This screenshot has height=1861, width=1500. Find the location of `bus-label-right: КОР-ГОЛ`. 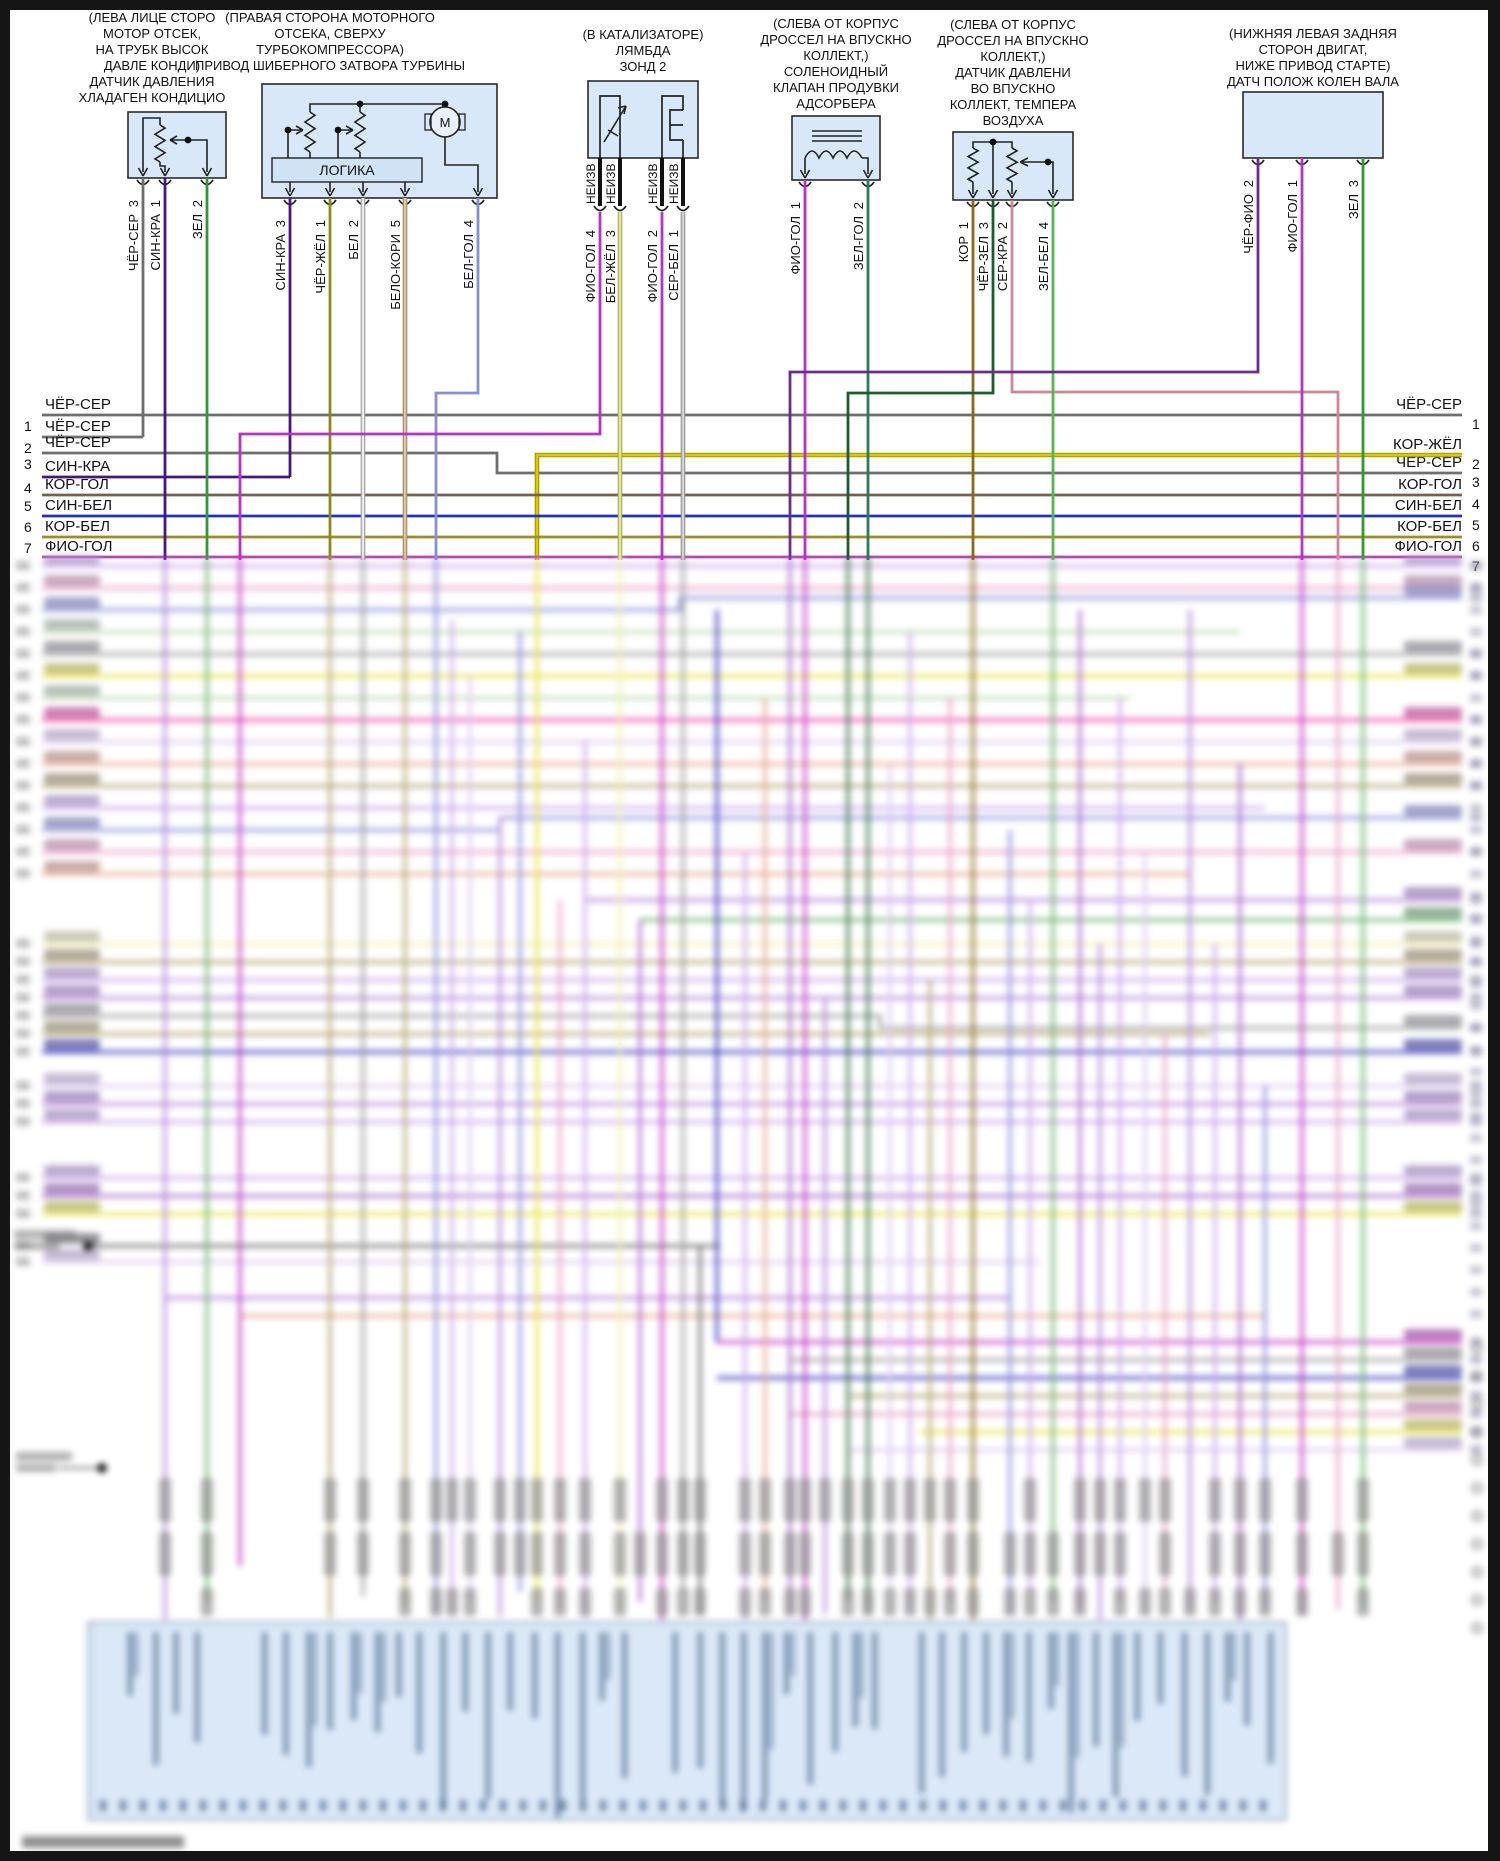

bus-label-right: КОР-ГОЛ is located at coordinates (1430, 484).